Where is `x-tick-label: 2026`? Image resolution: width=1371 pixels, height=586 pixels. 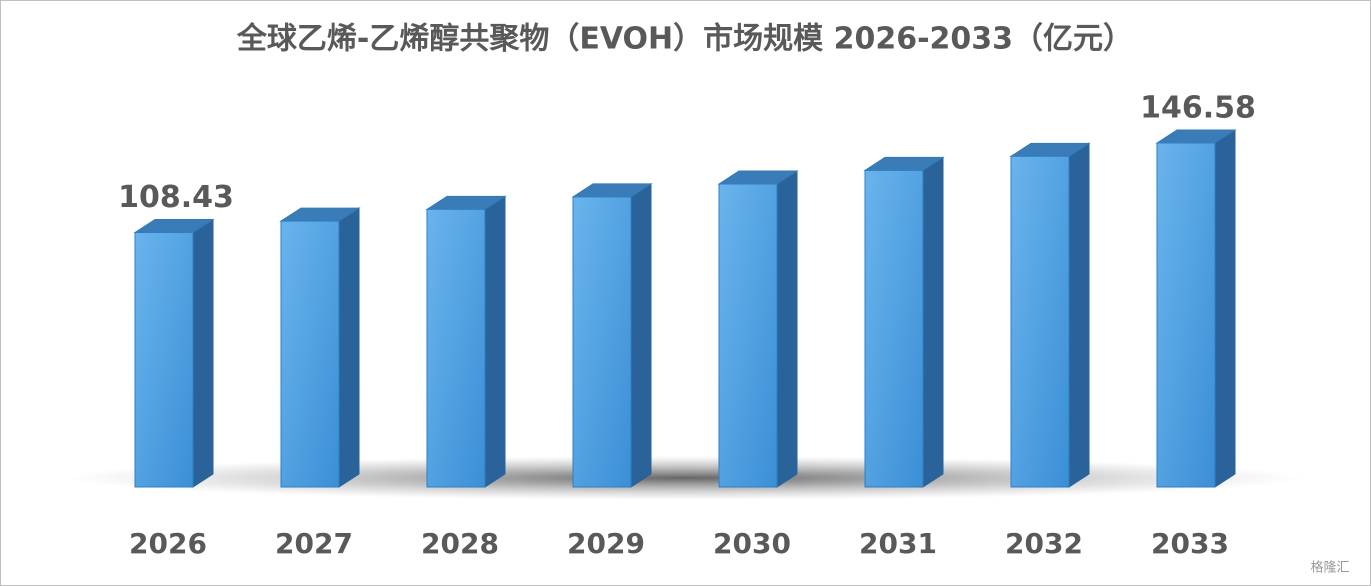
x-tick-label: 2026 is located at coordinates (168, 543).